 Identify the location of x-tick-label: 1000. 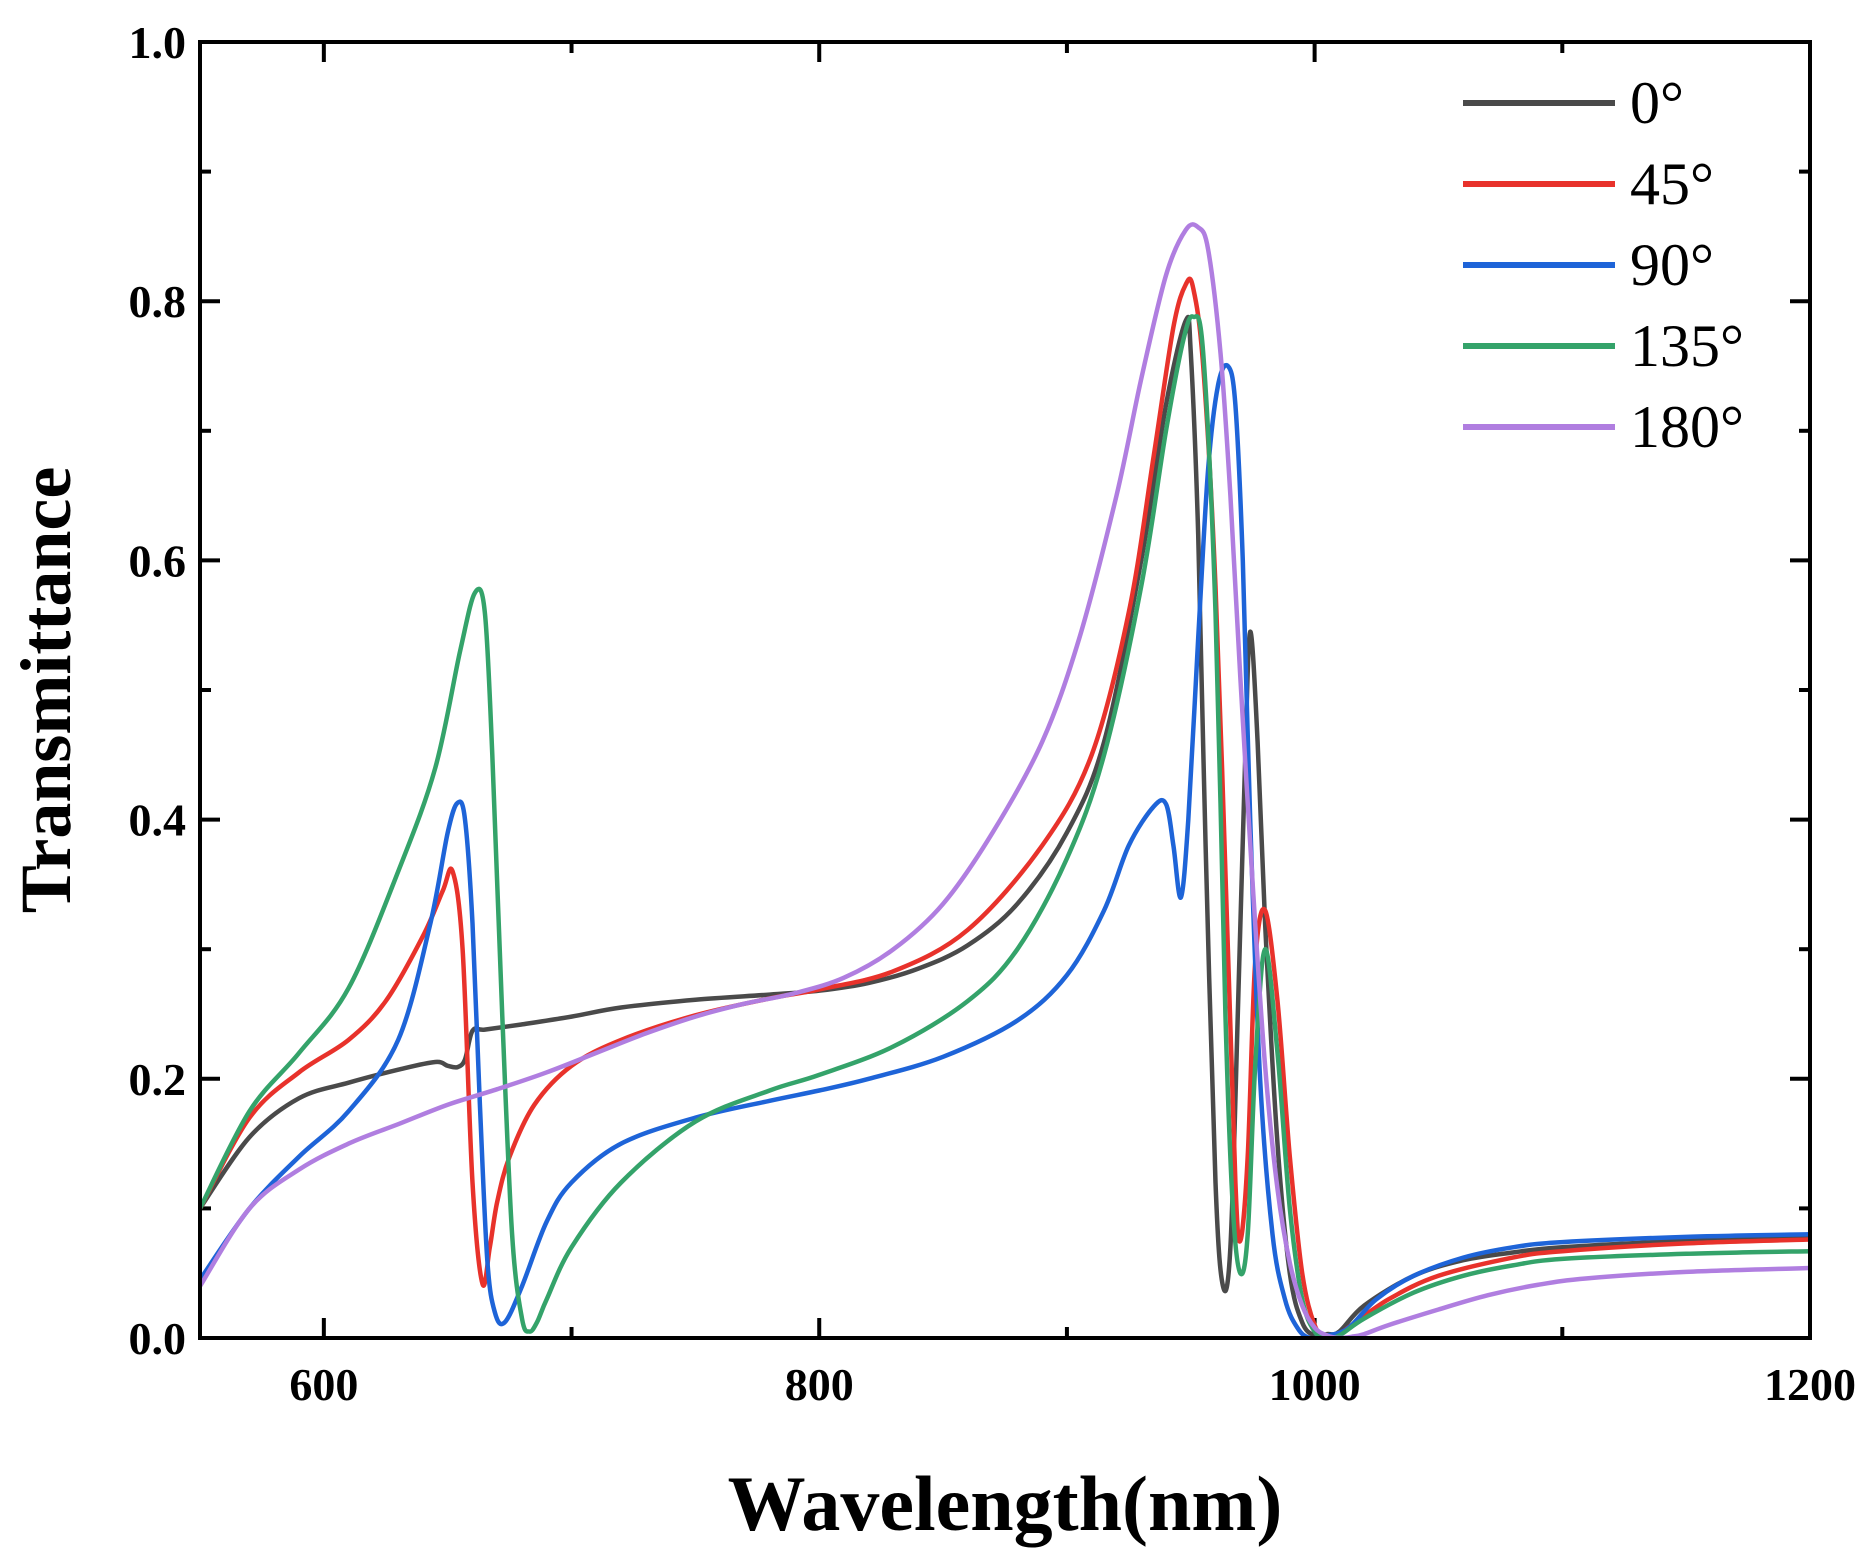
(1315, 1384).